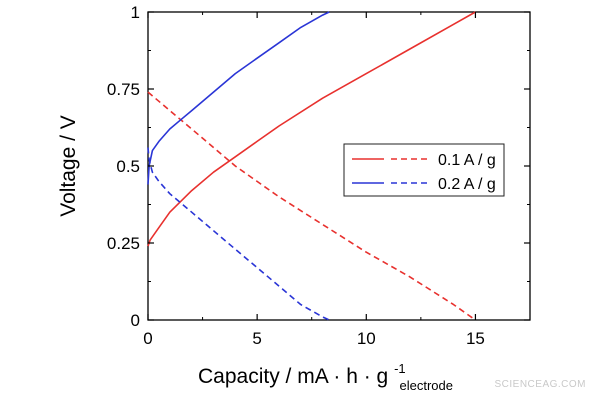  Describe the element at coordinates (467, 160) in the screenshot. I see `legend-label-0.1: 0.1 A / g` at that location.